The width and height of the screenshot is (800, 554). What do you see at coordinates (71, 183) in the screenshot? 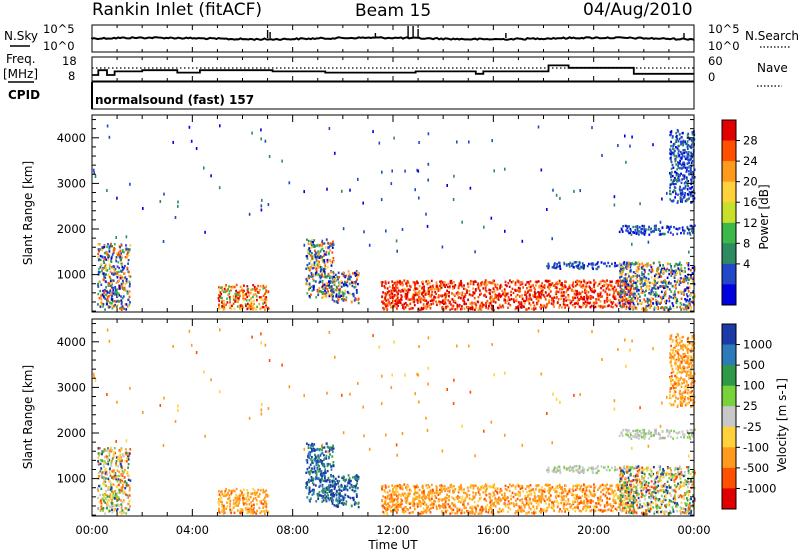
I see `y-tick-label: 3000` at bounding box center [71, 183].